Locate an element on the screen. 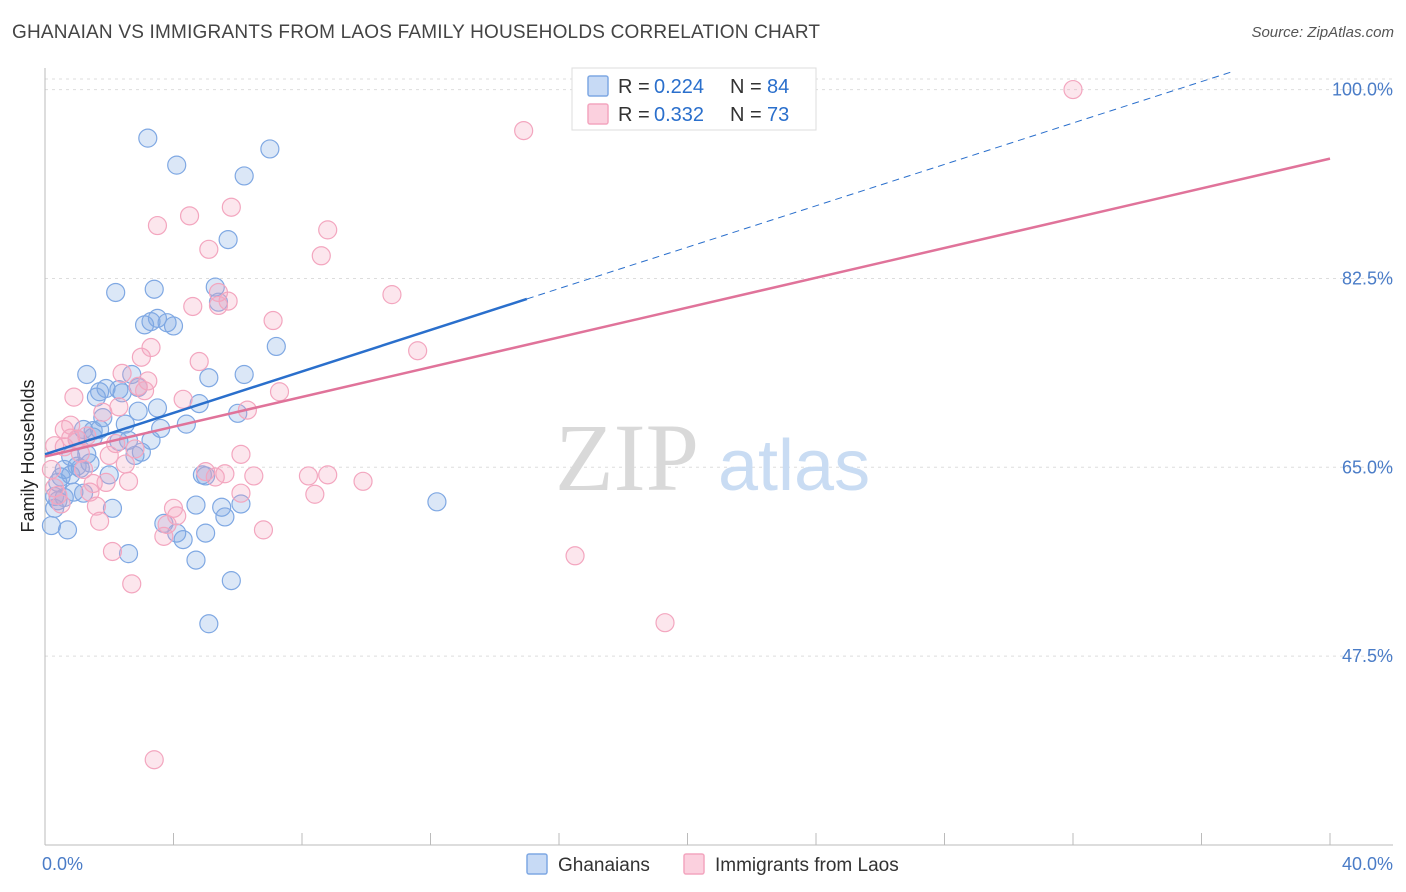  y-tick-label-1: 65.0% is located at coordinates (1367, 467).